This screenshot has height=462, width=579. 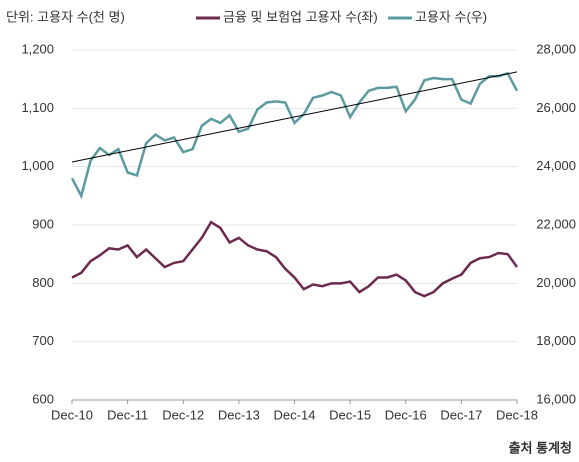 What do you see at coordinates (65, 16) in the screenshot?
I see `unit-label: 단위: 고용자 수(천 명)` at bounding box center [65, 16].